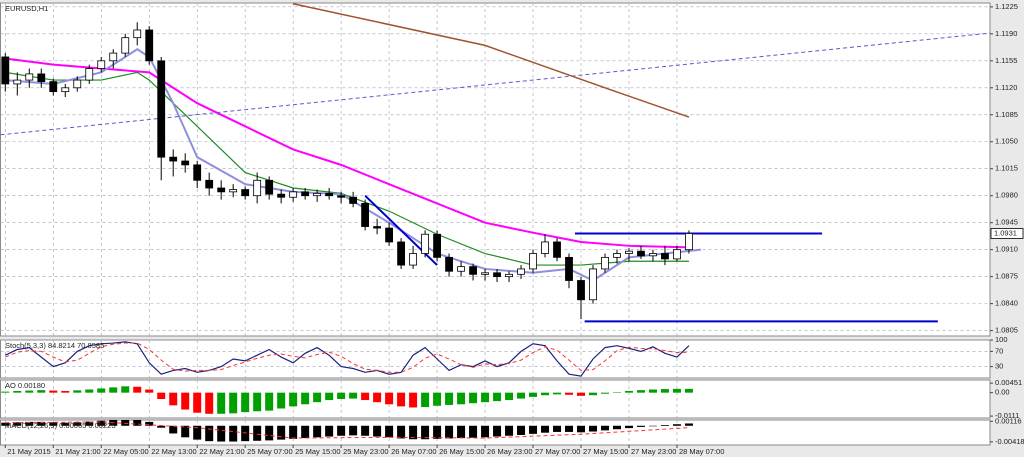 The image size is (1024, 457). What do you see at coordinates (1006, 168) in the screenshot?
I see `y-tick-label: 1.1015` at bounding box center [1006, 168].